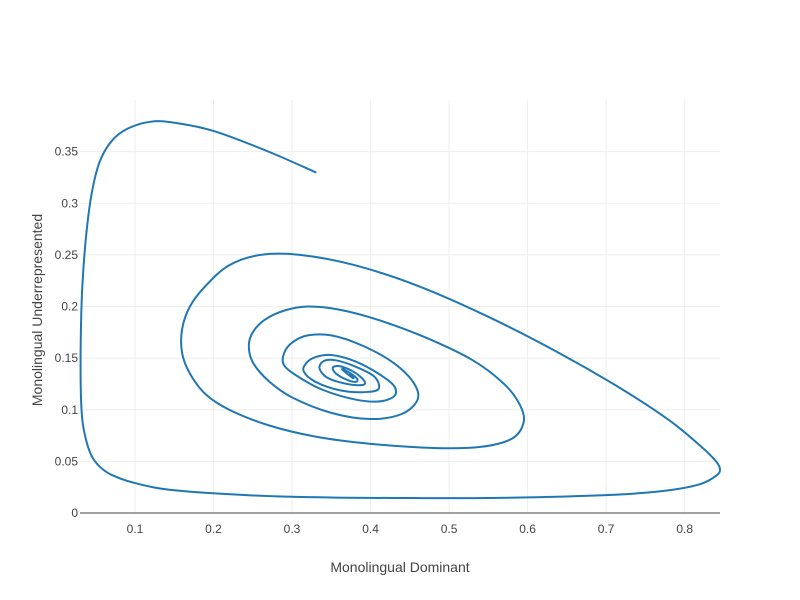  What do you see at coordinates (67, 358) in the screenshot?
I see `y-tick-label: 0.15` at bounding box center [67, 358].